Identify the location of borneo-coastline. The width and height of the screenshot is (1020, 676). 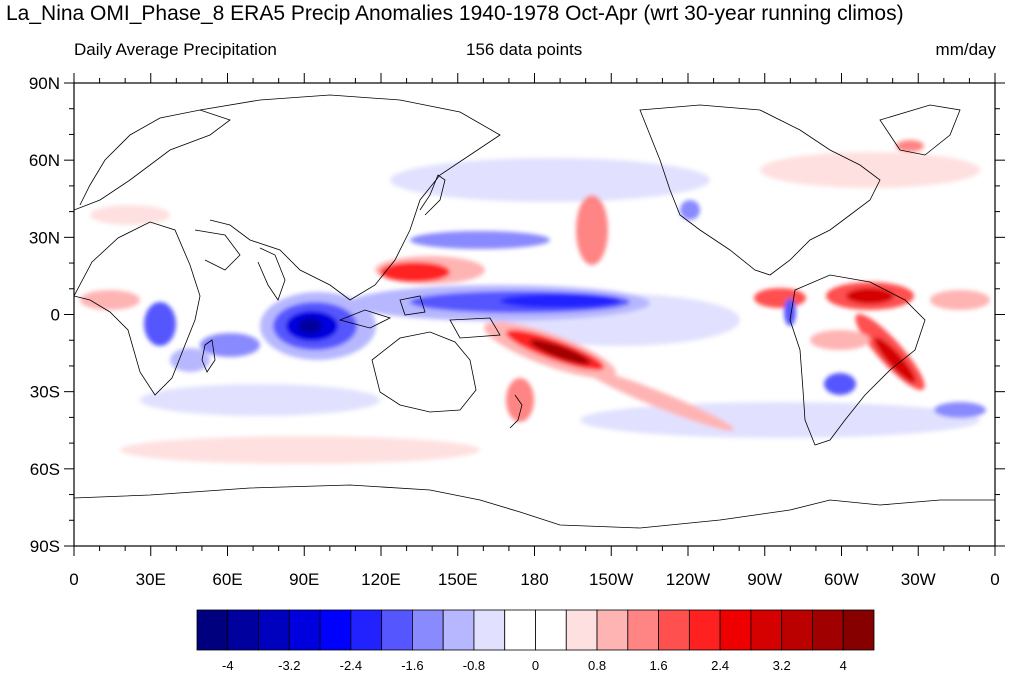
(412, 305).